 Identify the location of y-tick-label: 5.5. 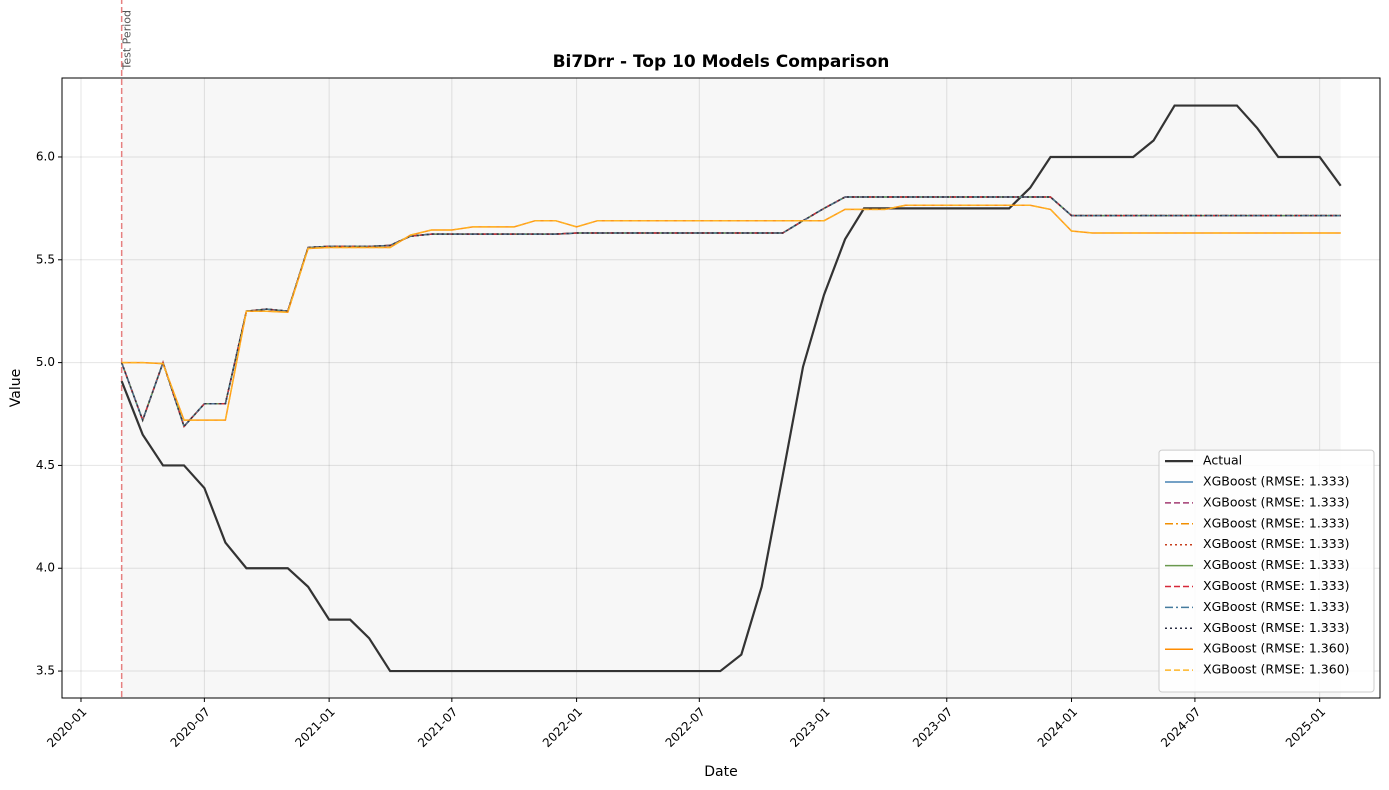
(45, 259).